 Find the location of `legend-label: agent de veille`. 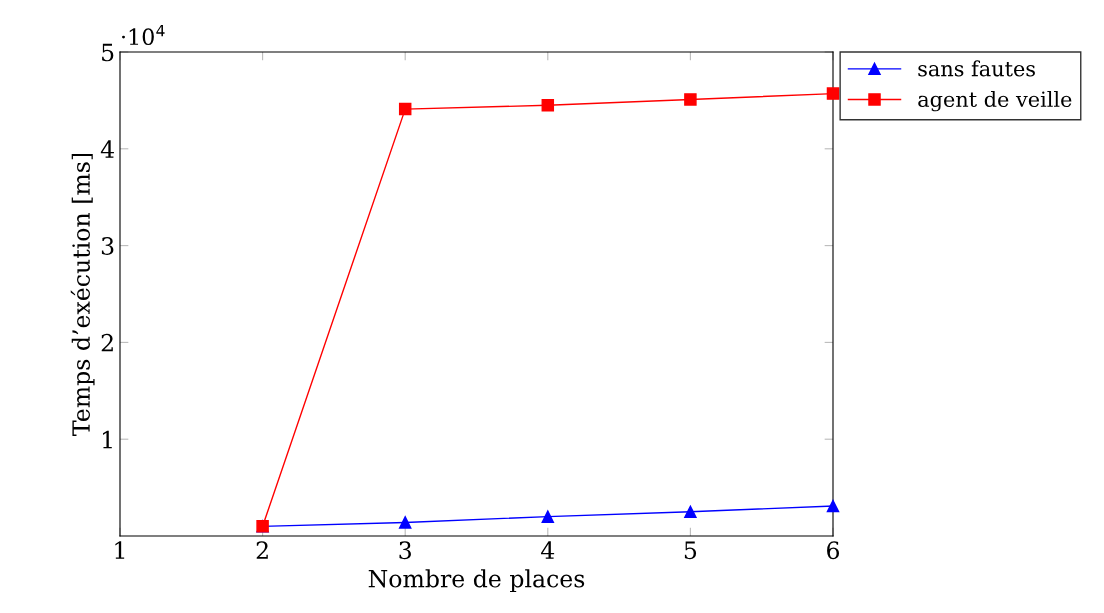

legend-label: agent de veille is located at coordinates (995, 101).